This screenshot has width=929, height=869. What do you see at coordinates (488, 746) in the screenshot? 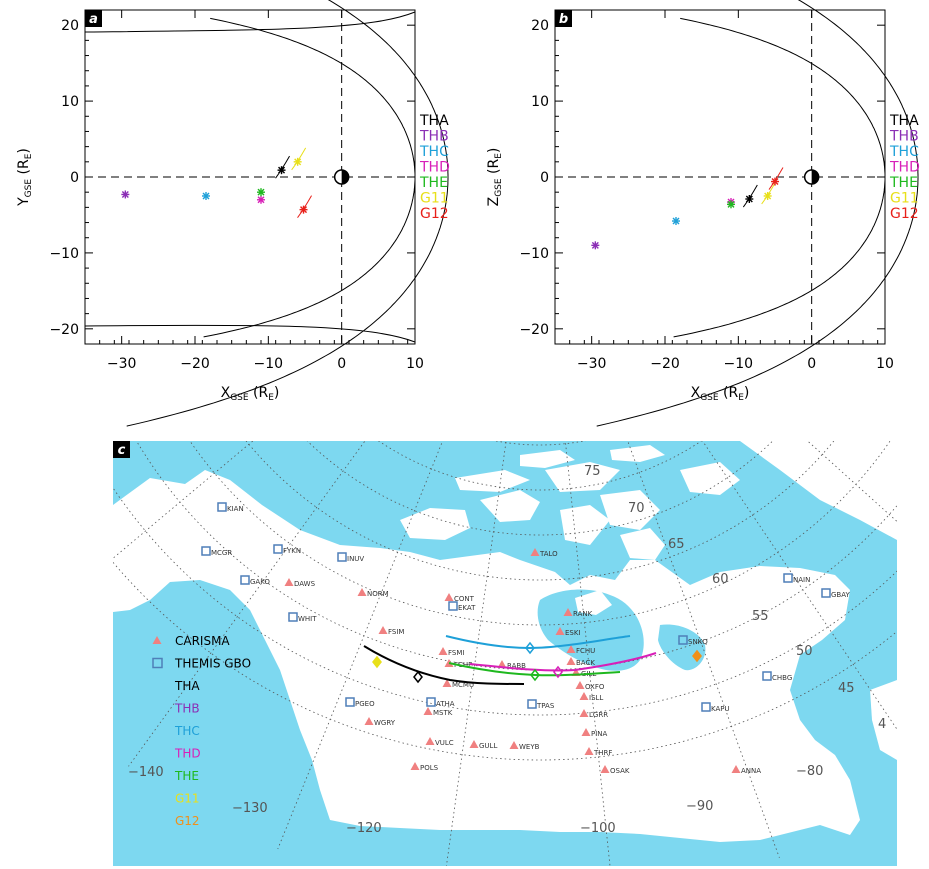
I see `carisma-station-label: GULL` at bounding box center [488, 746].